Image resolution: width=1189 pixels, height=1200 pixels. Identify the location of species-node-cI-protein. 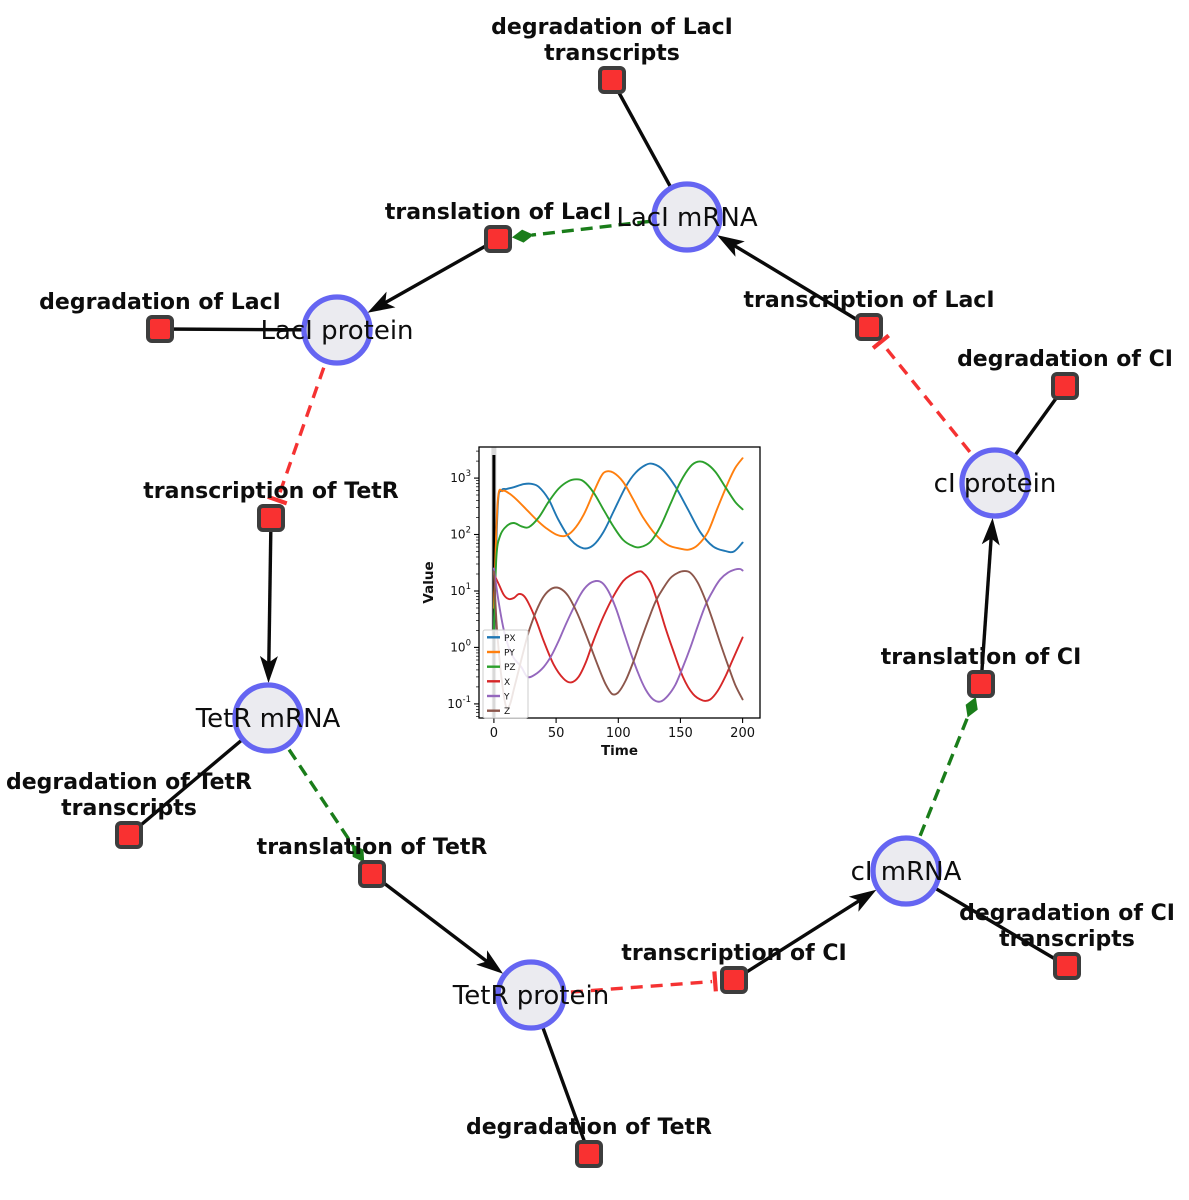
(995, 483).